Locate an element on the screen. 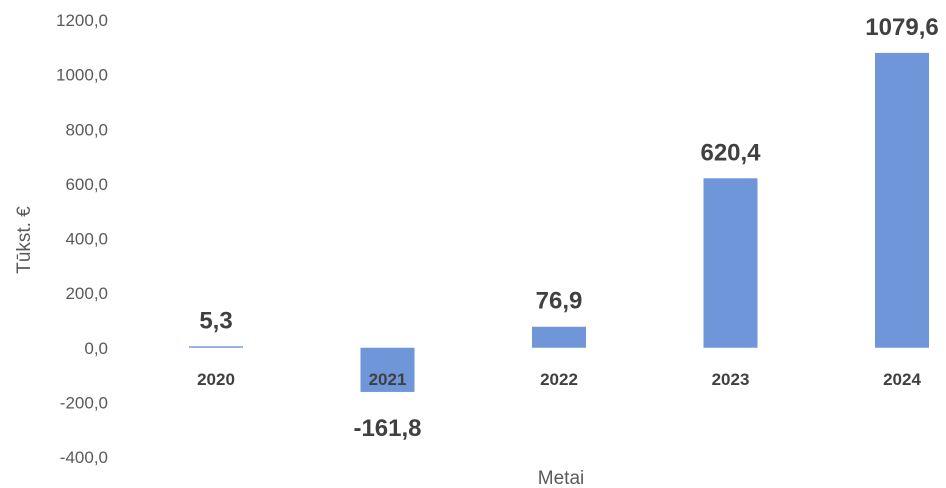 This screenshot has height=488, width=946. x-axis-category-labels: 2020 2021 2022 2023 2024 is located at coordinates (559, 379).